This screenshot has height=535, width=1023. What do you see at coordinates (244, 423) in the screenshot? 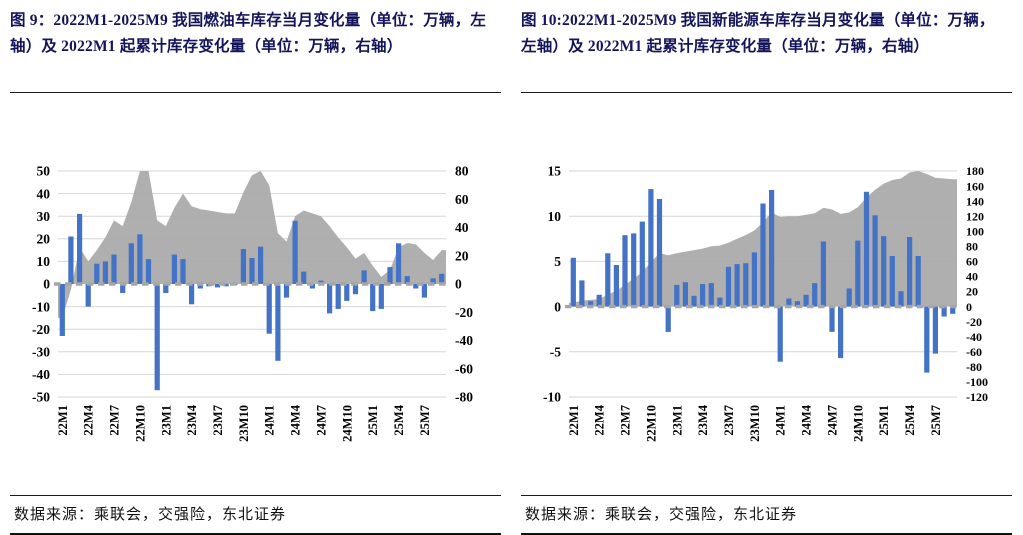
I see `x-axis-tick: 23M10` at bounding box center [244, 423].